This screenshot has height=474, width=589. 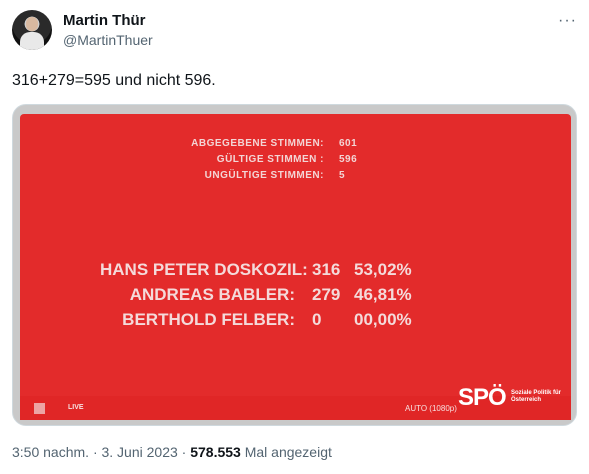 I want to click on stat-value: 601, so click(x=348, y=143).